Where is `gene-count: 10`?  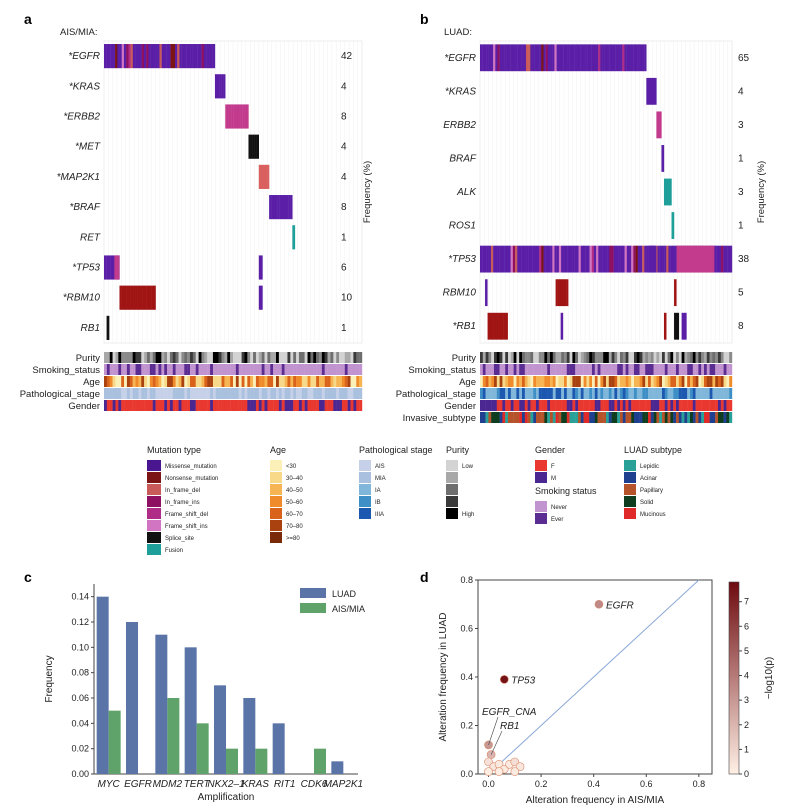 gene-count: 10 is located at coordinates (347, 298).